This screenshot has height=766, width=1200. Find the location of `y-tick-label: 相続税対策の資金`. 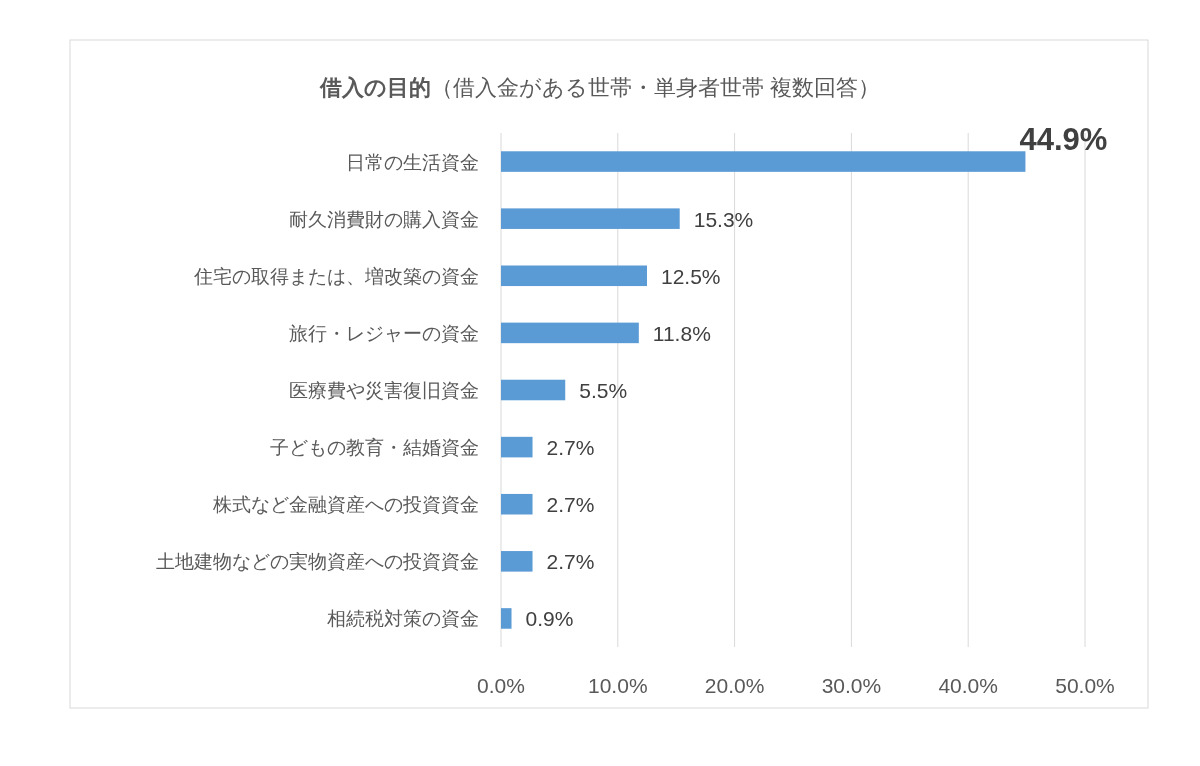

y-tick-label: 相続税対策の資金 is located at coordinates (403, 619).